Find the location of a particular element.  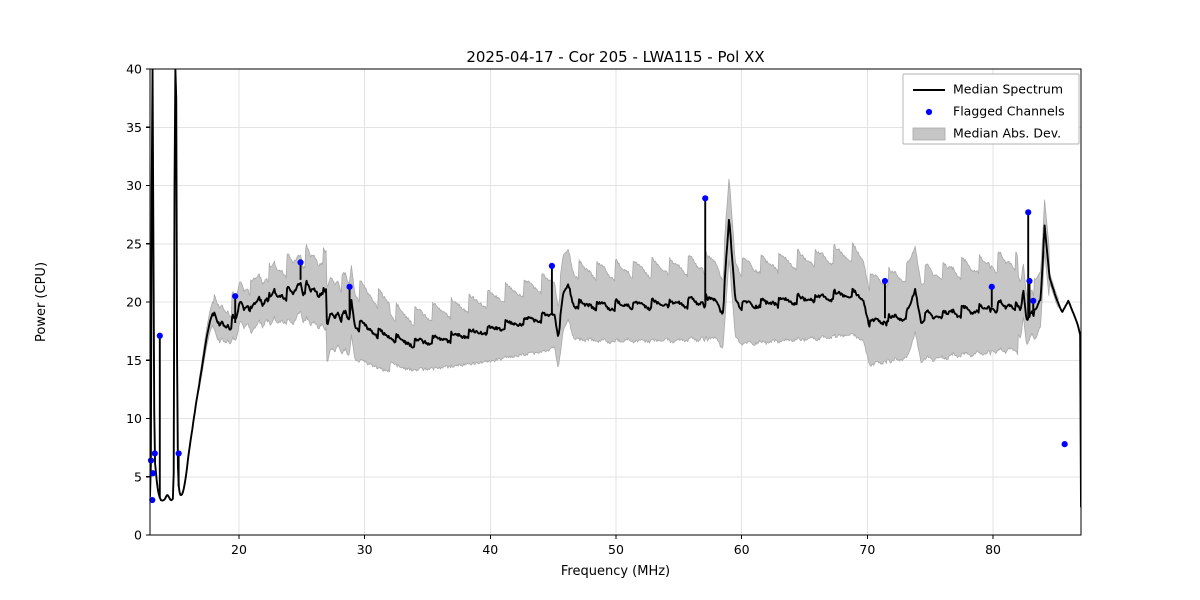

chart-title: 2025-04-17 - Cor 205 - LWA115 - Pol XX is located at coordinates (615, 57).